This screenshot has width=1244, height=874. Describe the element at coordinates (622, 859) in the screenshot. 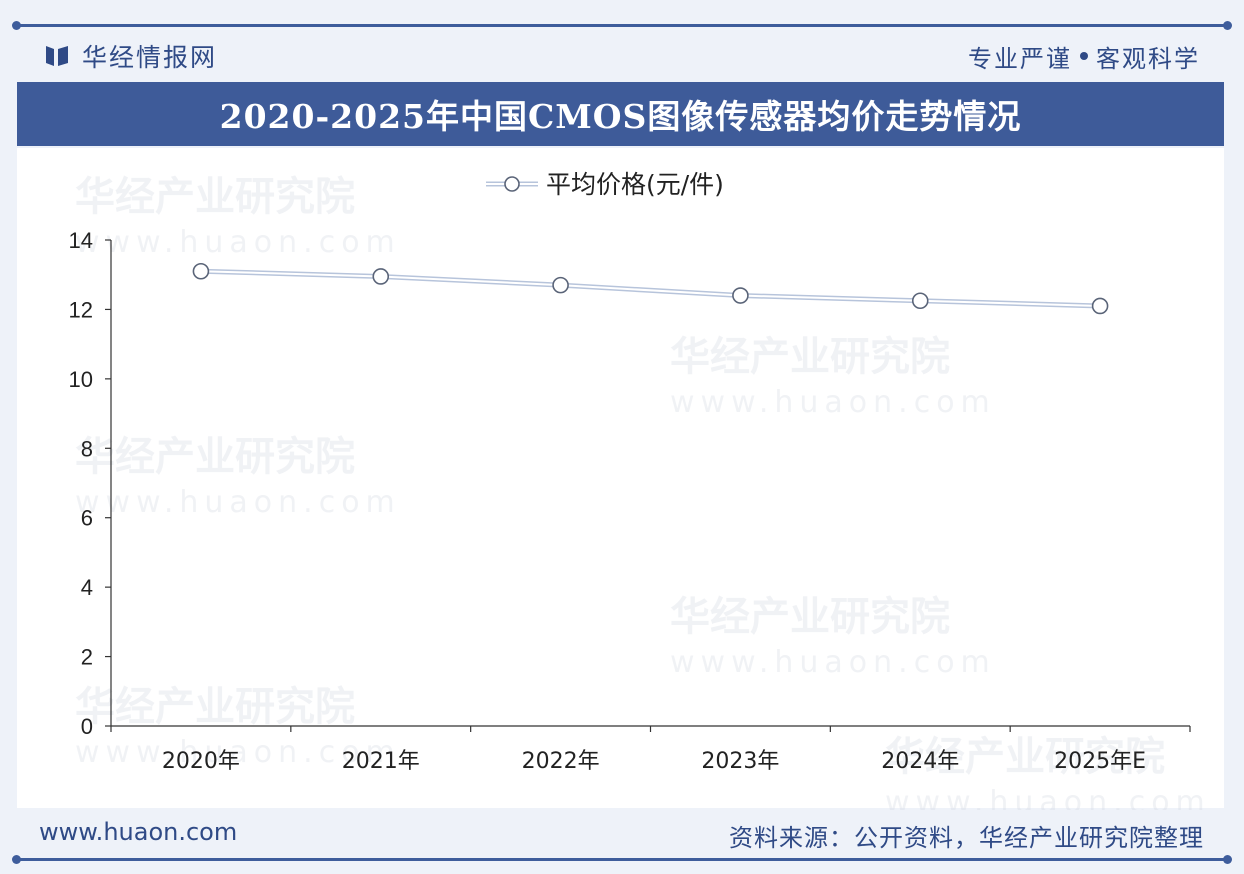

I see `bottom-rule` at that location.